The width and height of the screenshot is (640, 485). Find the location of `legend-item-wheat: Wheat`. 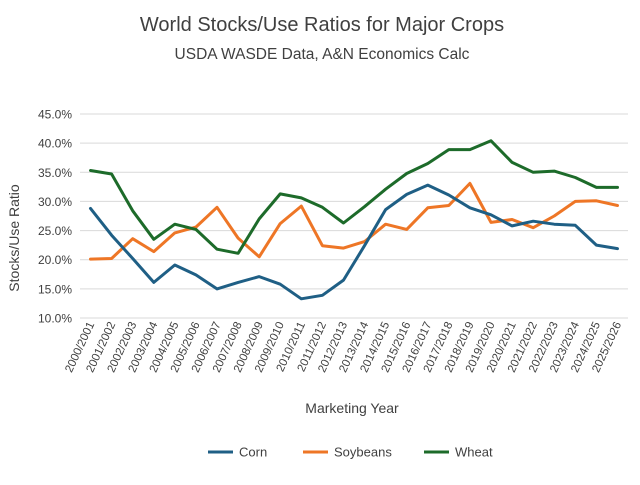

legend-item-wheat: Wheat is located at coordinates (458, 452).